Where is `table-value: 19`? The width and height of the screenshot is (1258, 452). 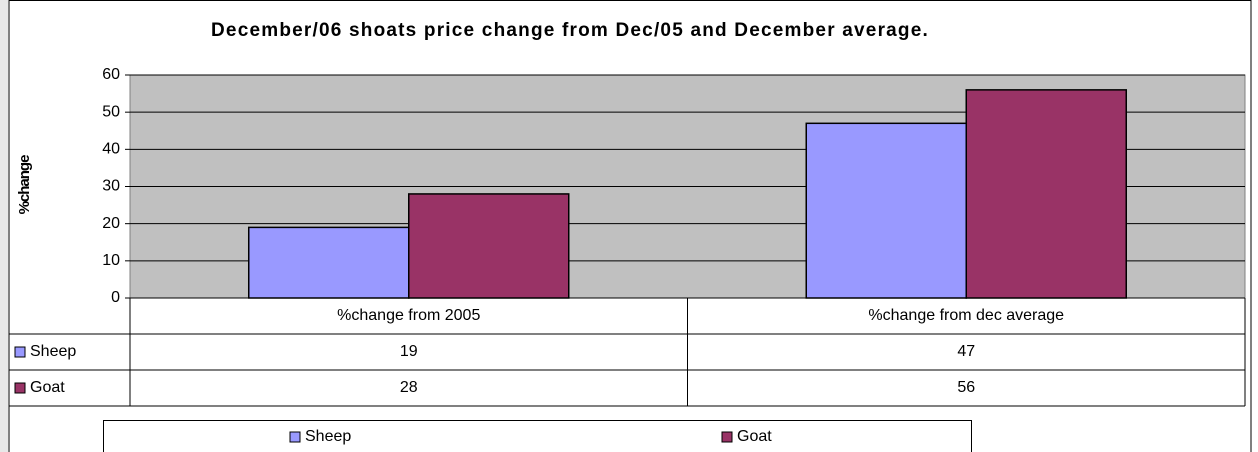
table-value: 19 is located at coordinates (409, 351).